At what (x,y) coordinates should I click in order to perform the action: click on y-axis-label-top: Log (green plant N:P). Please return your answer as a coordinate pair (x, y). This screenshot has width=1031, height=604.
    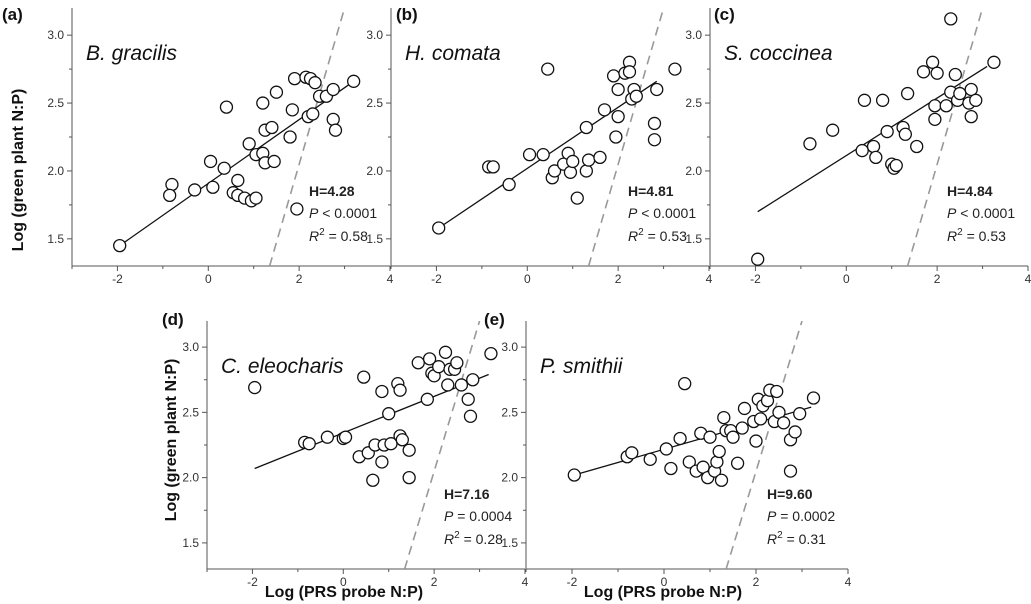
    Looking at the image, I should click on (18, 170).